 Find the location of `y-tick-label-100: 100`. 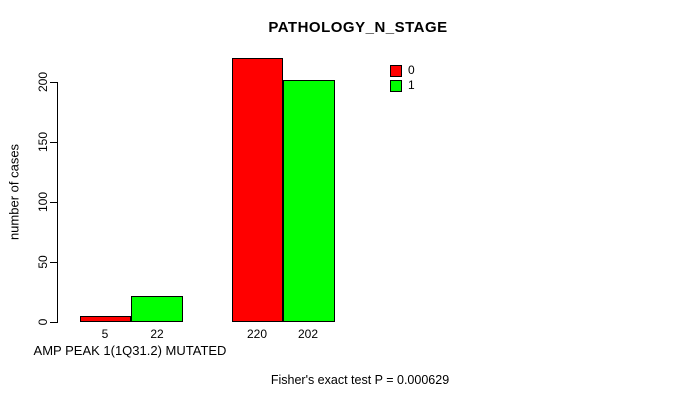

y-tick-label-100: 100 is located at coordinates (43, 202).